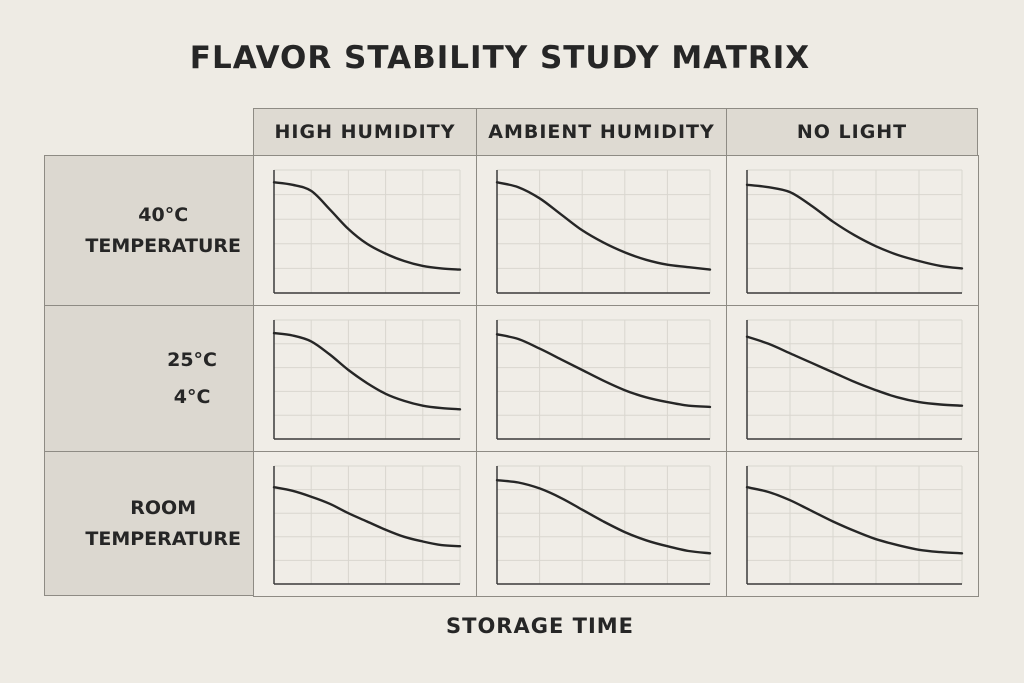 Image resolution: width=1024 pixels, height=683 pixels. I want to click on panel-r1-c2, so click(601, 230).